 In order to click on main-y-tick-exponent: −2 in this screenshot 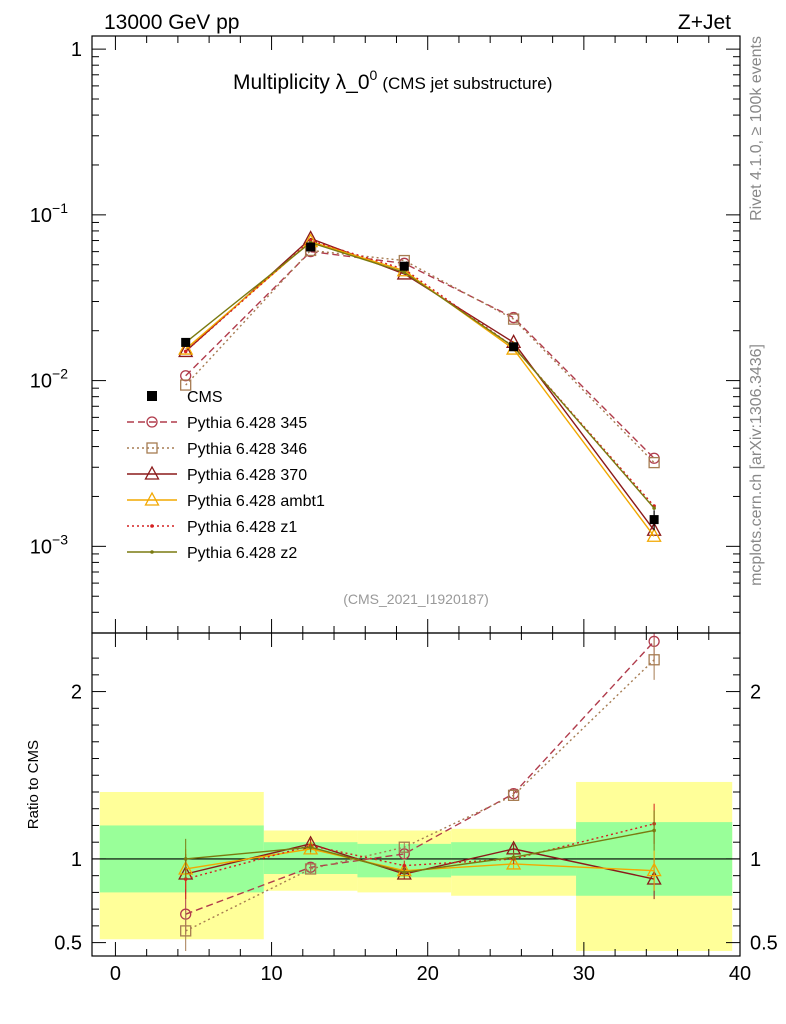, I will do `click(60, 374)`.